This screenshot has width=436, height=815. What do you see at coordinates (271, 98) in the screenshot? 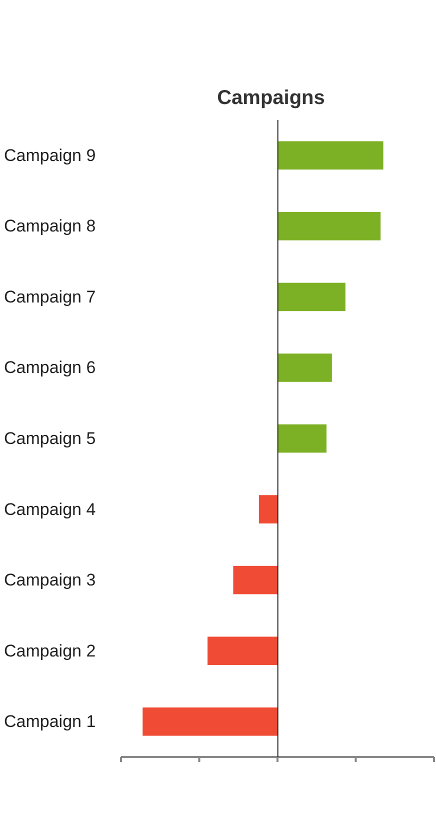
I see `chart-title: Campaigns` at bounding box center [271, 98].